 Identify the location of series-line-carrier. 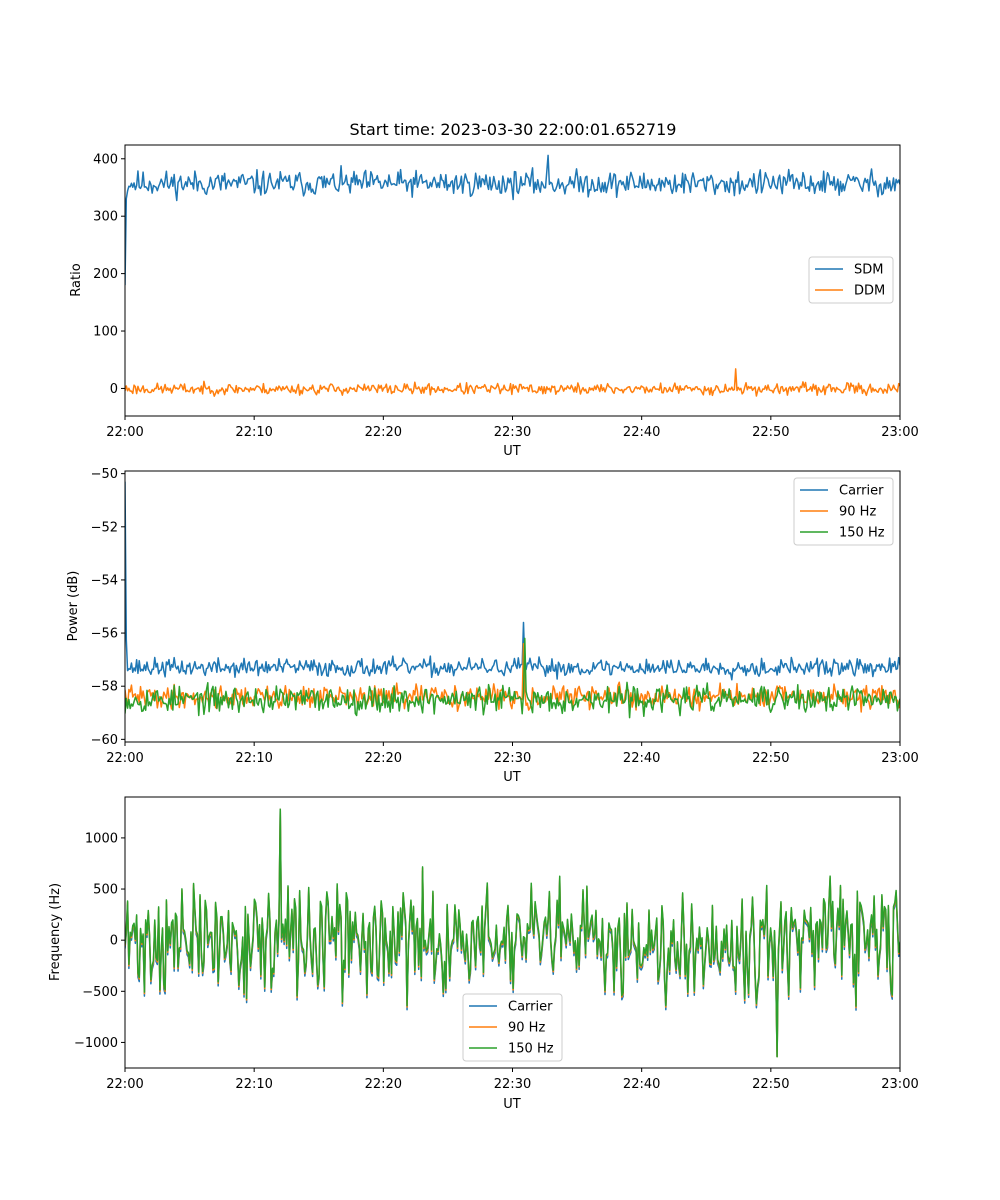
(512, 581).